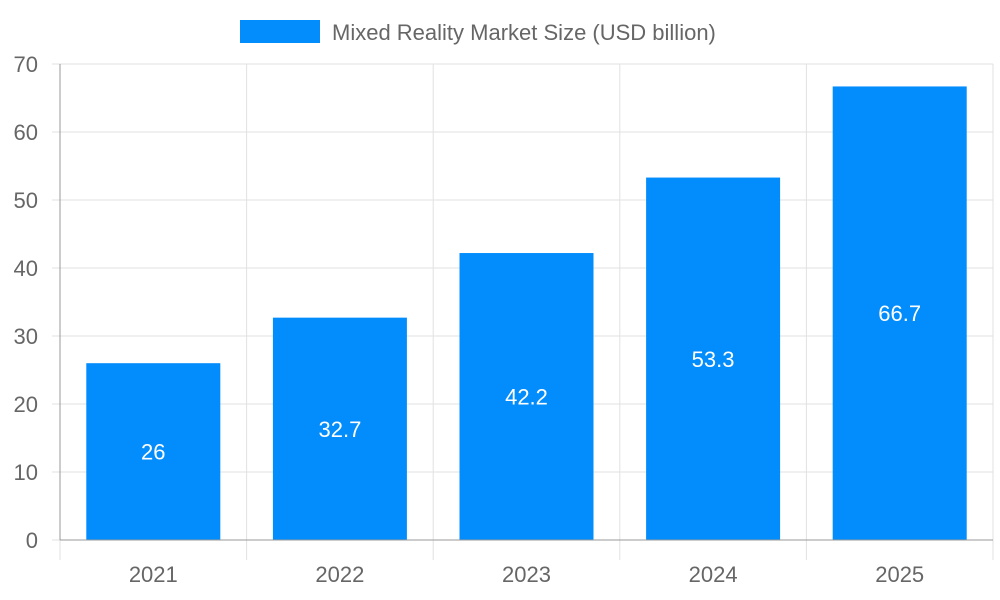  I want to click on y-tick-label: 30, so click(26, 336).